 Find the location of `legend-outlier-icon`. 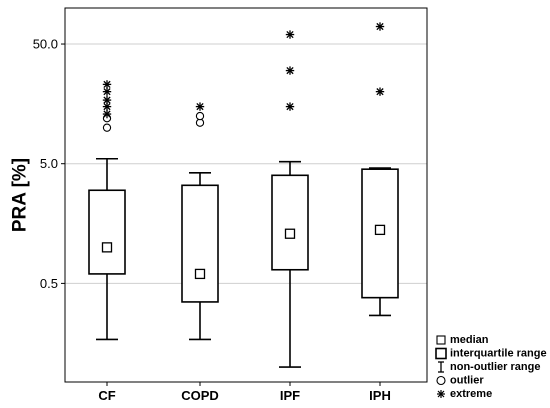

legend-outlier-icon is located at coordinates (441, 380).